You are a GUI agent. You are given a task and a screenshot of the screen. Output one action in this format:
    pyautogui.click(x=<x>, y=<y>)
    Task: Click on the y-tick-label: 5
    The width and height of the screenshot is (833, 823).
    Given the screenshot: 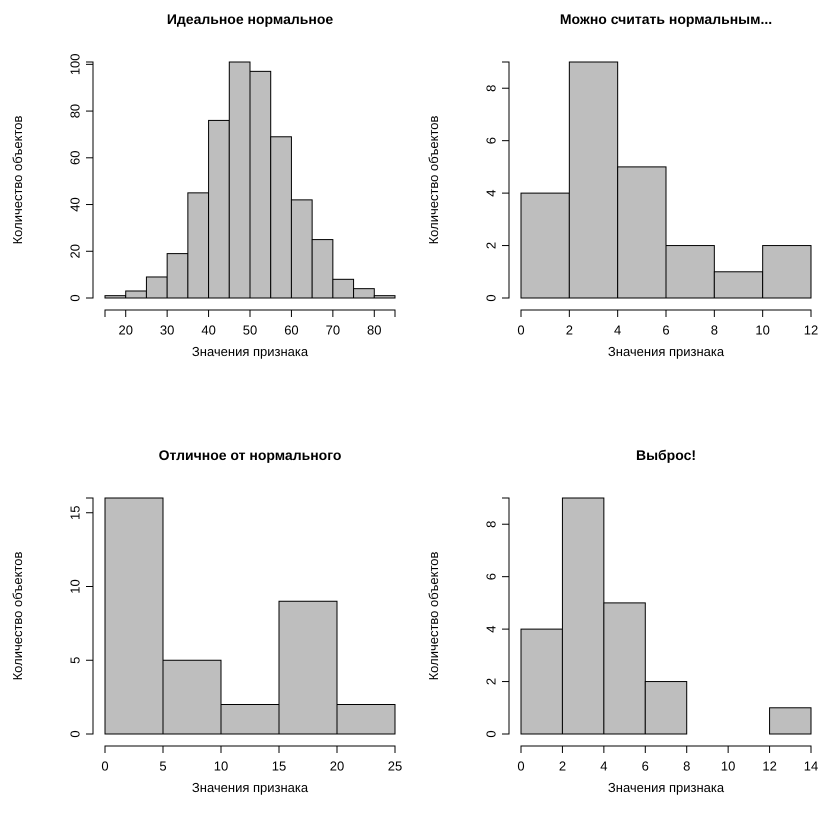 What is the action you would take?
    pyautogui.click(x=75, y=660)
    